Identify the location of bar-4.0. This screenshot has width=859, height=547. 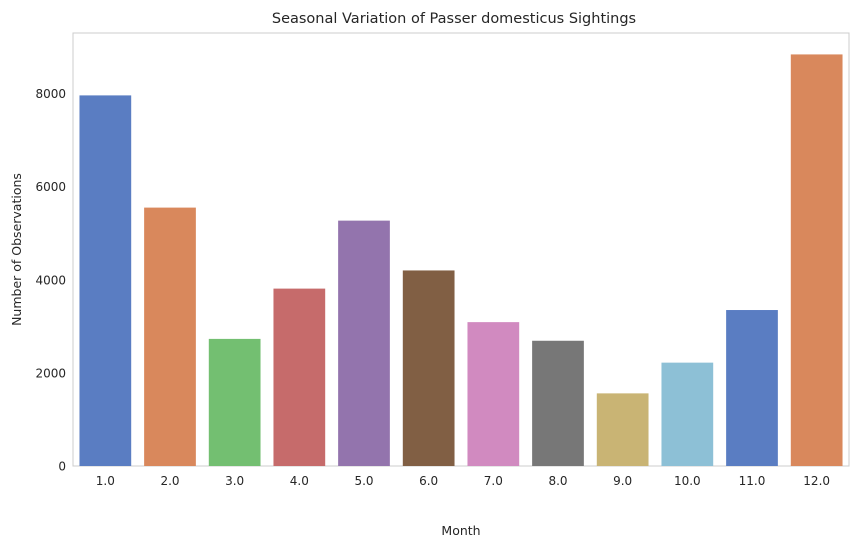
(299, 377).